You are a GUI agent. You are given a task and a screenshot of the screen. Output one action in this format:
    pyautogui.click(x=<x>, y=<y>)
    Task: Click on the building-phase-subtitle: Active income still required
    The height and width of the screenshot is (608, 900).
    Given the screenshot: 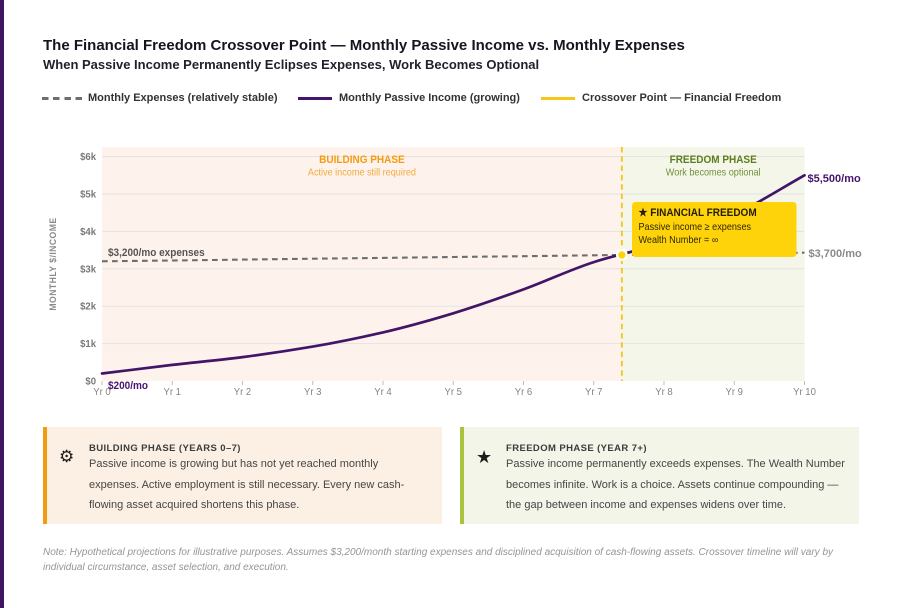 What is the action you would take?
    pyautogui.click(x=362, y=173)
    